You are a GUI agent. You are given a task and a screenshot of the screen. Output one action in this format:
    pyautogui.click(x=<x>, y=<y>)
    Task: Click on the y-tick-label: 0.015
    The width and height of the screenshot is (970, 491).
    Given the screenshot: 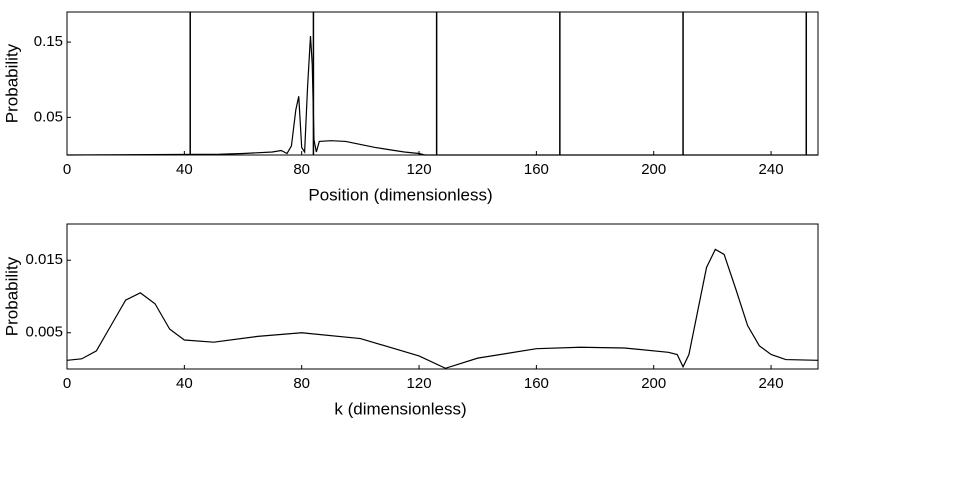 What is the action you would take?
    pyautogui.click(x=44, y=259)
    